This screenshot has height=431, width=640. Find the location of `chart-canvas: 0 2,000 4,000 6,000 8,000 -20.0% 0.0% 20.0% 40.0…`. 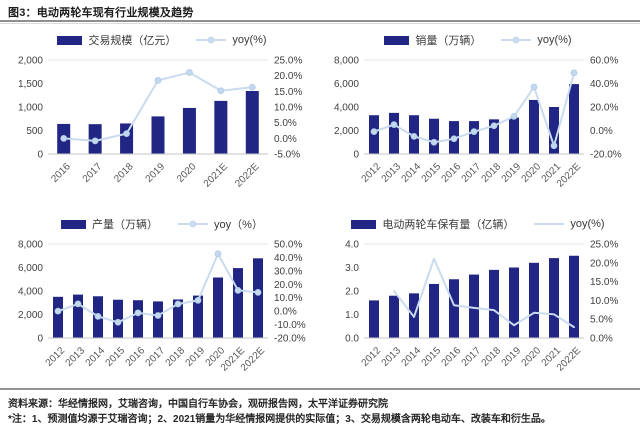

chart-canvas: 0 2,000 4,000 6,000 8,000 -20.0% 0.0% 20.0% 40.0… is located at coordinates (478, 123).